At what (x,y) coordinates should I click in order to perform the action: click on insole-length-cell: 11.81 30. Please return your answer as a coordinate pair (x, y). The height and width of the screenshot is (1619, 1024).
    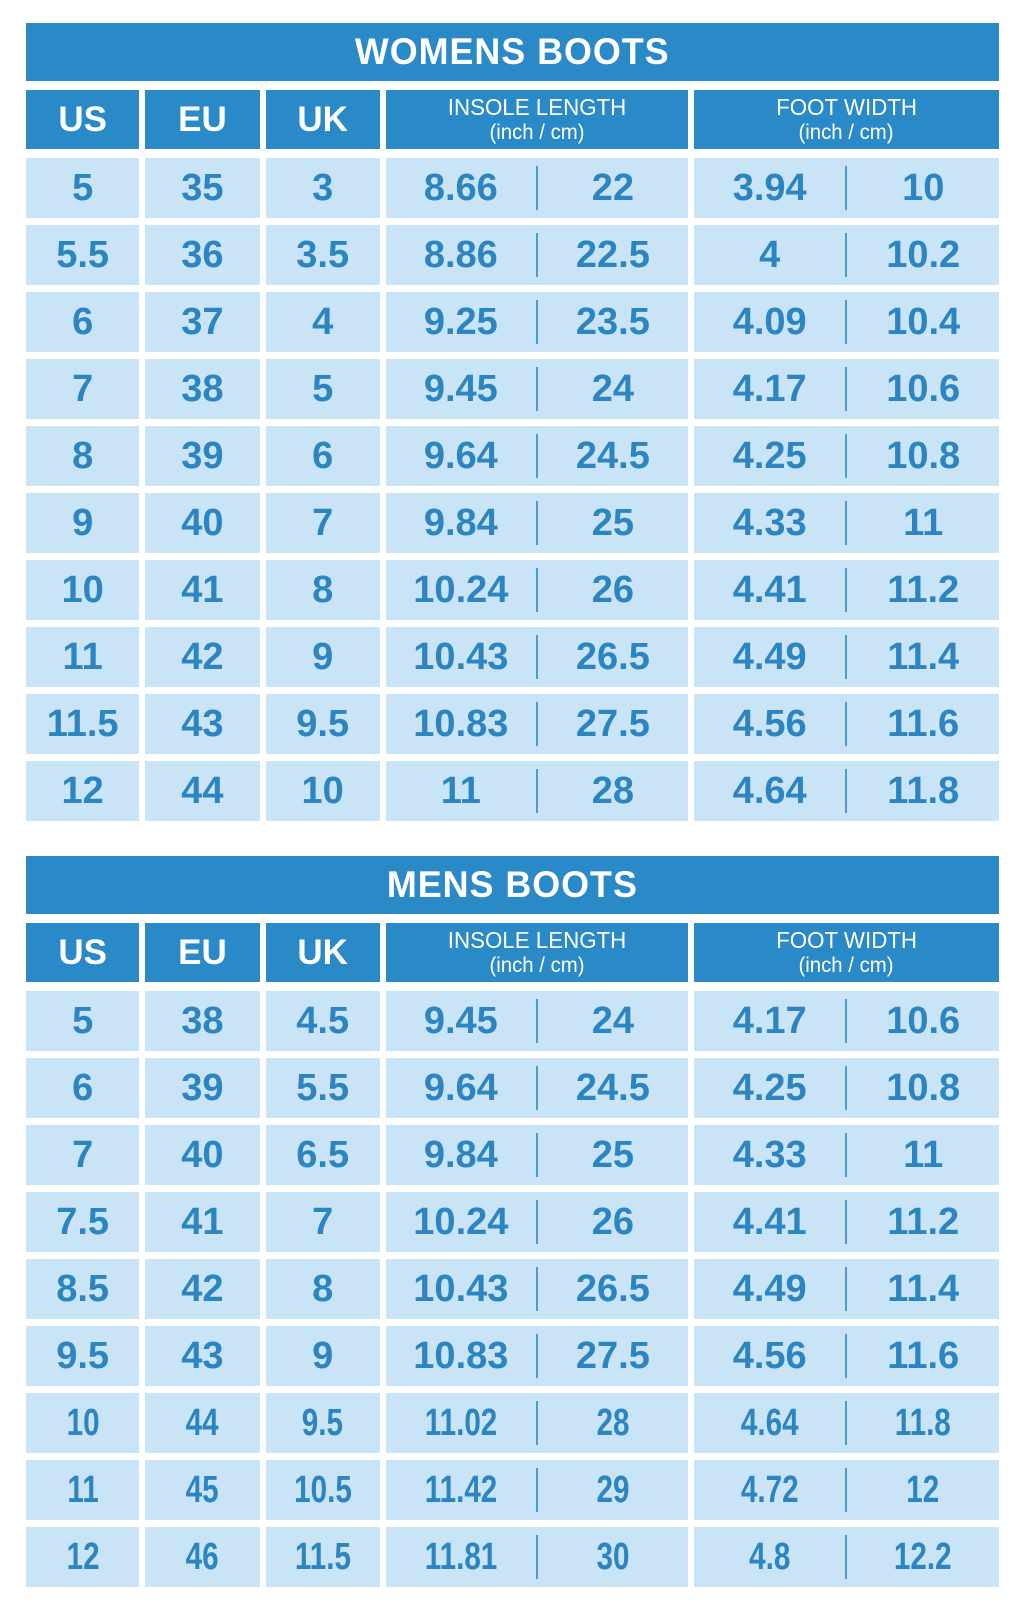
    Looking at the image, I should click on (536, 1557).